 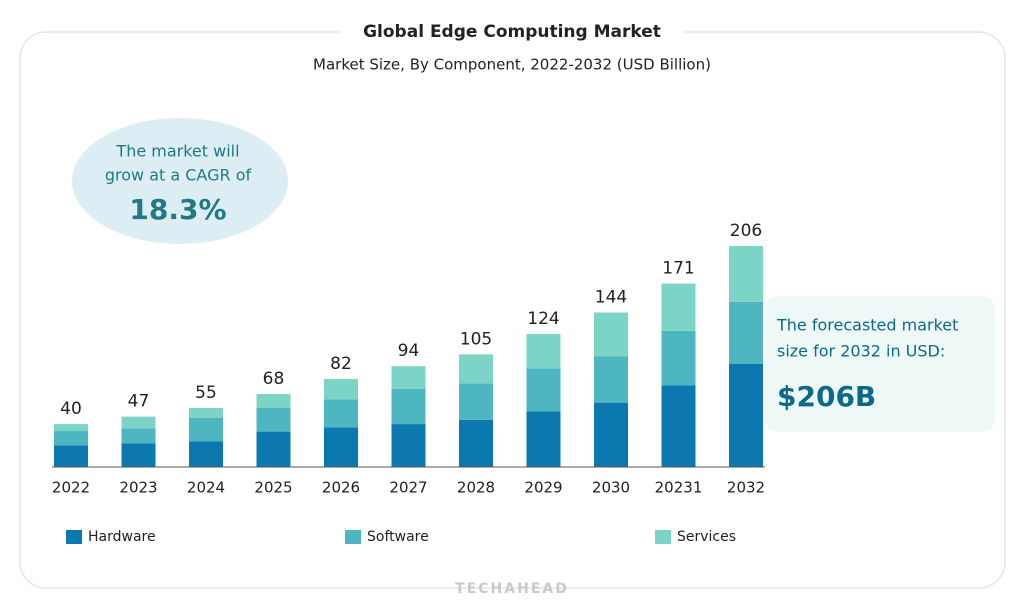 I want to click on watermark: TECHAHEAD, so click(x=512, y=589).